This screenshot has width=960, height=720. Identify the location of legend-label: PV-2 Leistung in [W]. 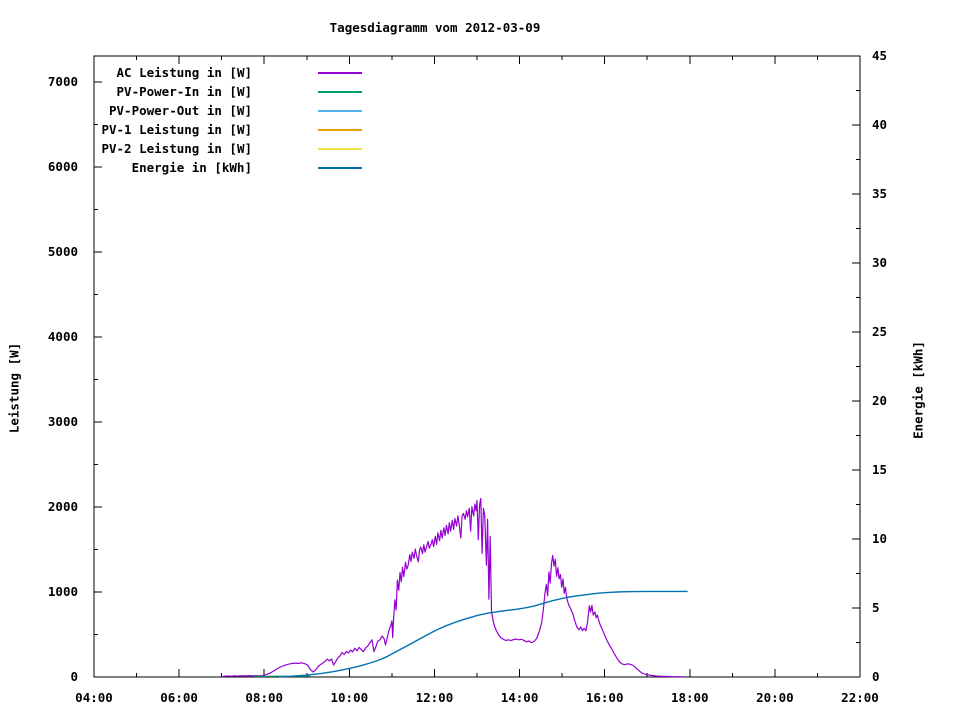
(176, 148).